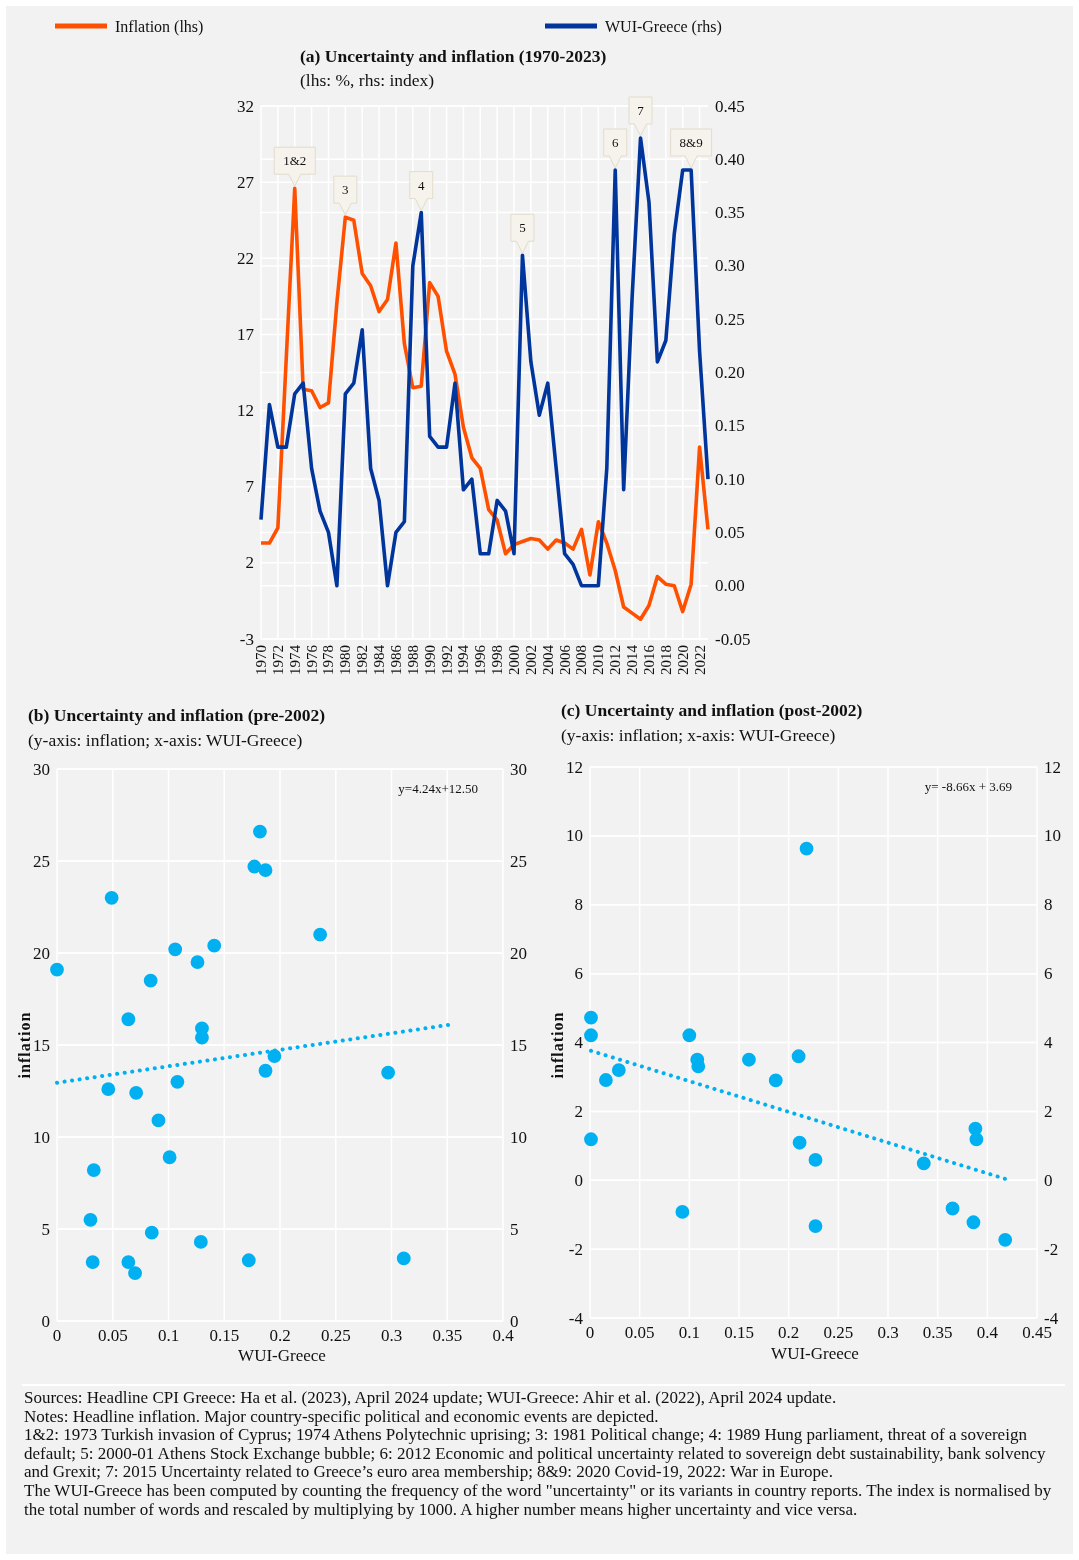  I want to click on x-tick-label: 2002, so click(530, 660).